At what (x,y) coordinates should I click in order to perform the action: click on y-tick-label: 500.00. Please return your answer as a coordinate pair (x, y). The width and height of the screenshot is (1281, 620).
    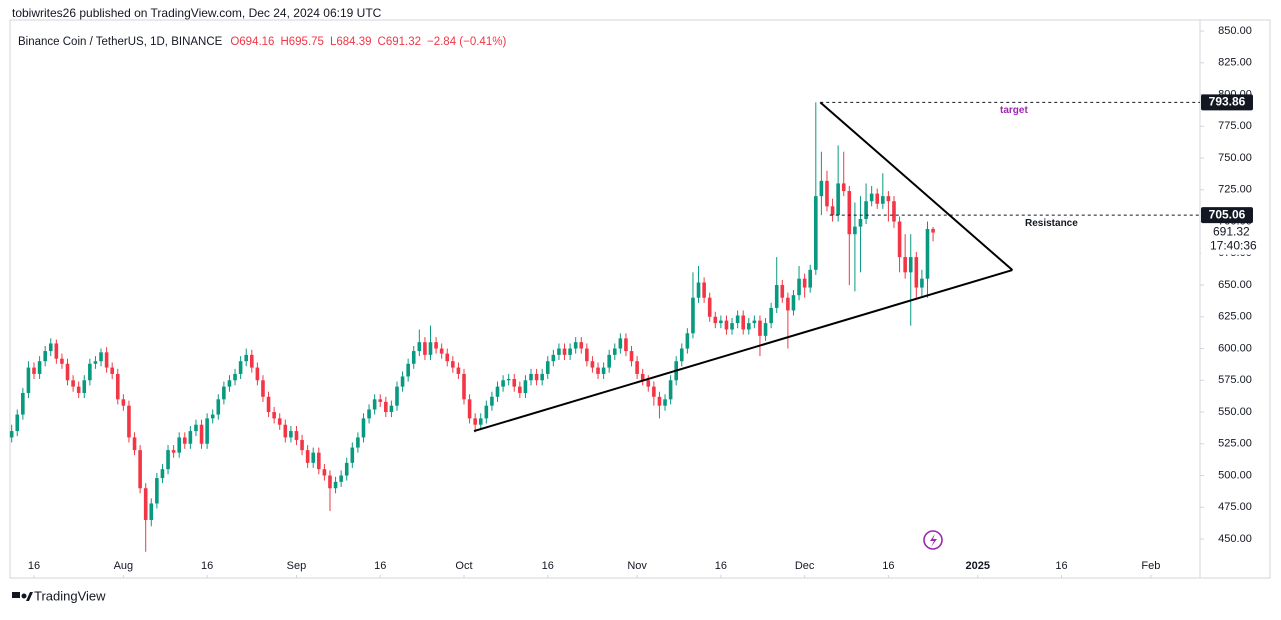
    Looking at the image, I should click on (1235, 475).